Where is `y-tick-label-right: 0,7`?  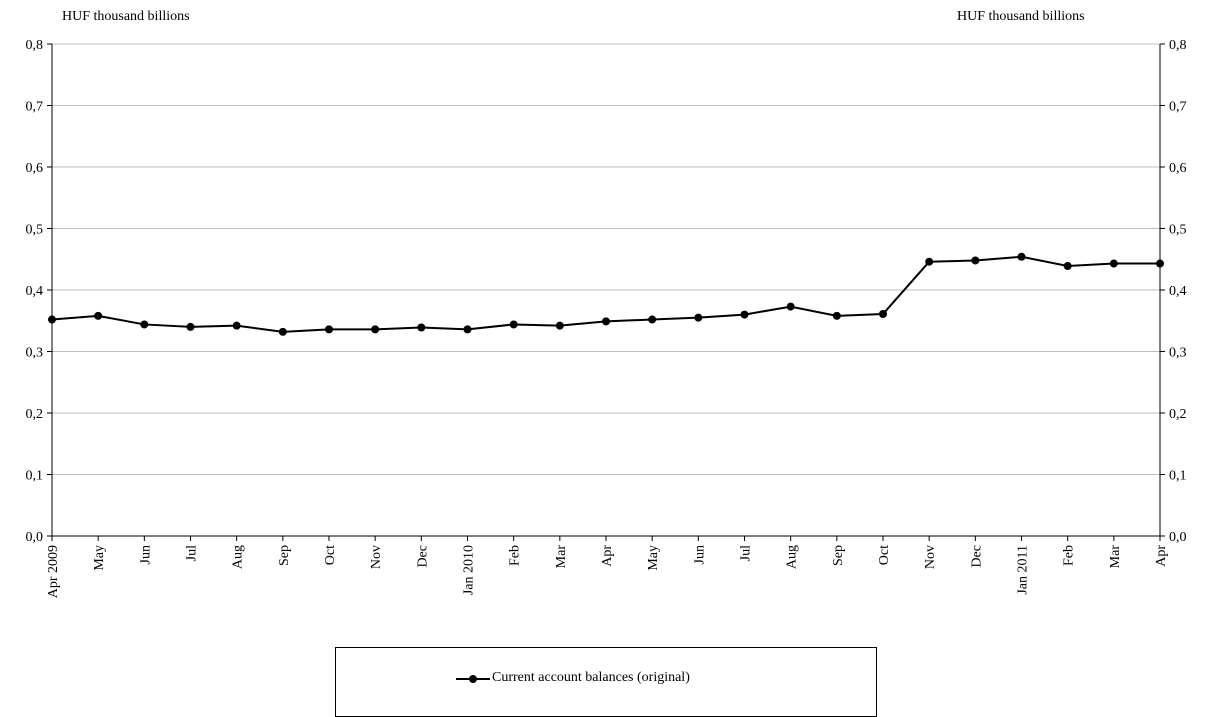
y-tick-label-right: 0,7 is located at coordinates (1178, 107).